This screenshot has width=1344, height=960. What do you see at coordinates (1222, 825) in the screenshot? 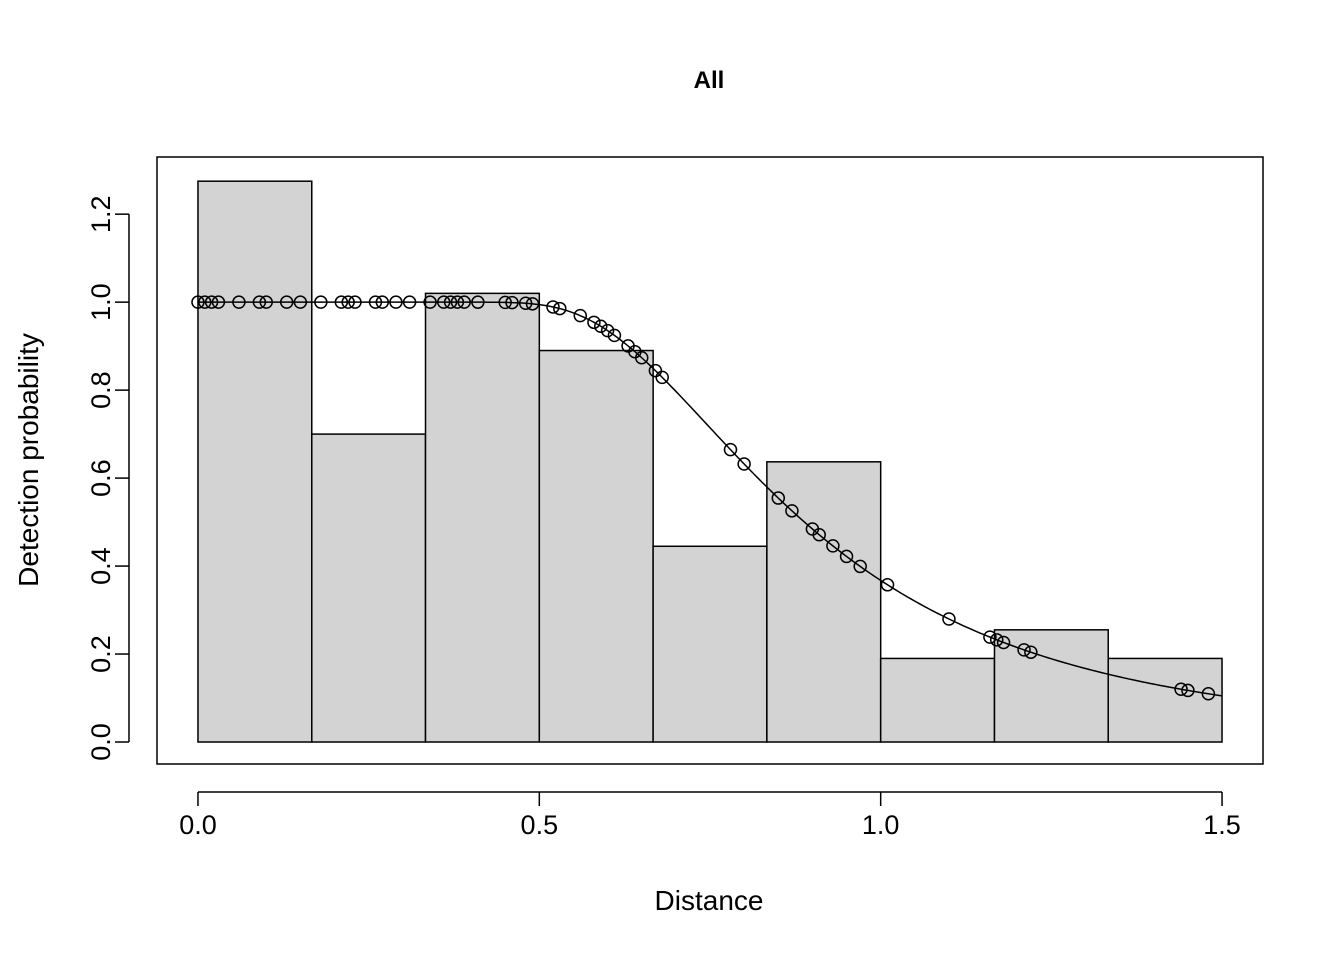
I see `x-tick-label: 1.5` at bounding box center [1222, 825].